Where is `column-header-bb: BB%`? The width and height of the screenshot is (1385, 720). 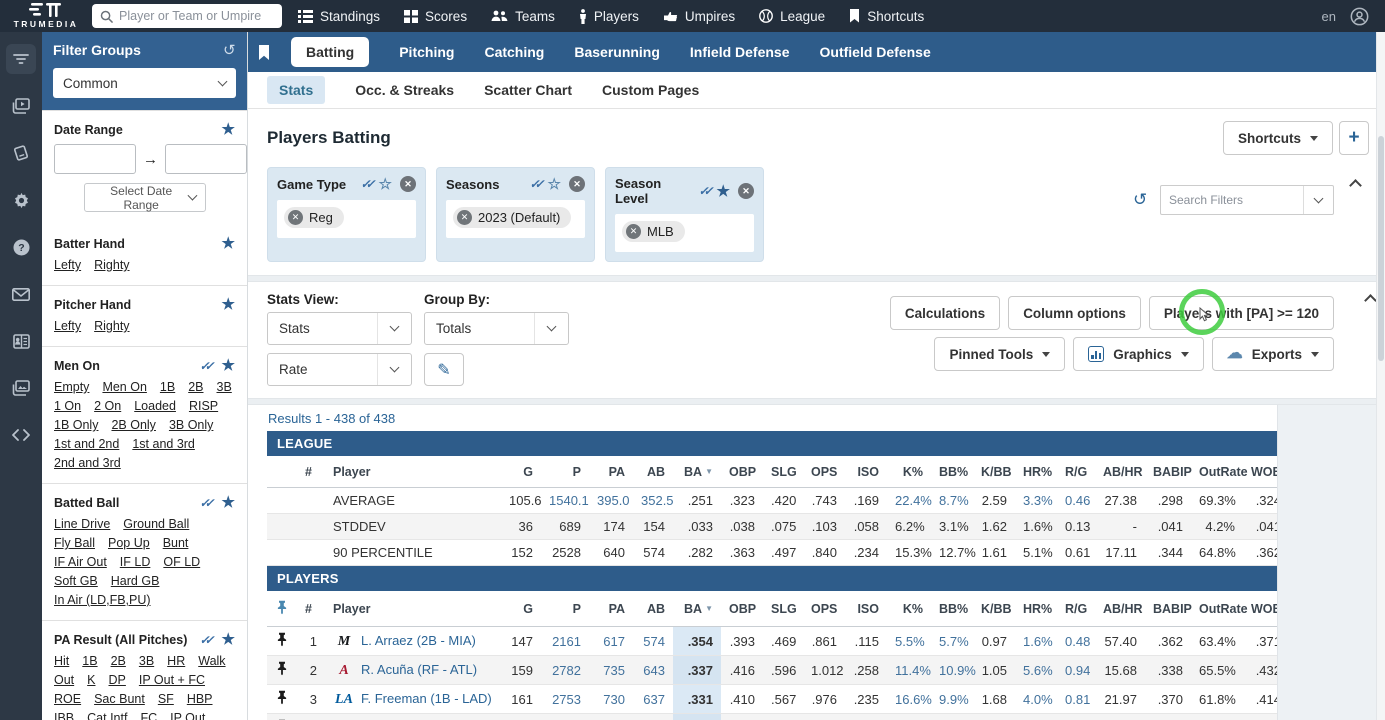 column-header-bb: BB% is located at coordinates (952, 609).